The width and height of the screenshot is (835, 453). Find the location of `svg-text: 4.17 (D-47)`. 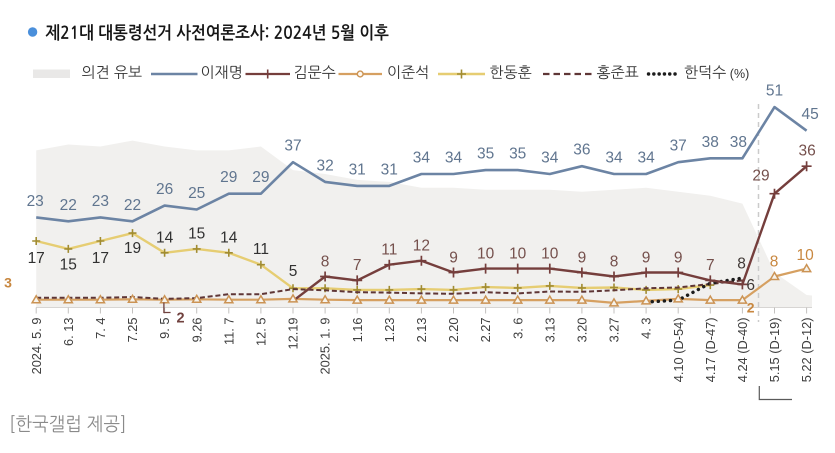

svg-text: 4.17 (D-47) is located at coordinates (710, 350).